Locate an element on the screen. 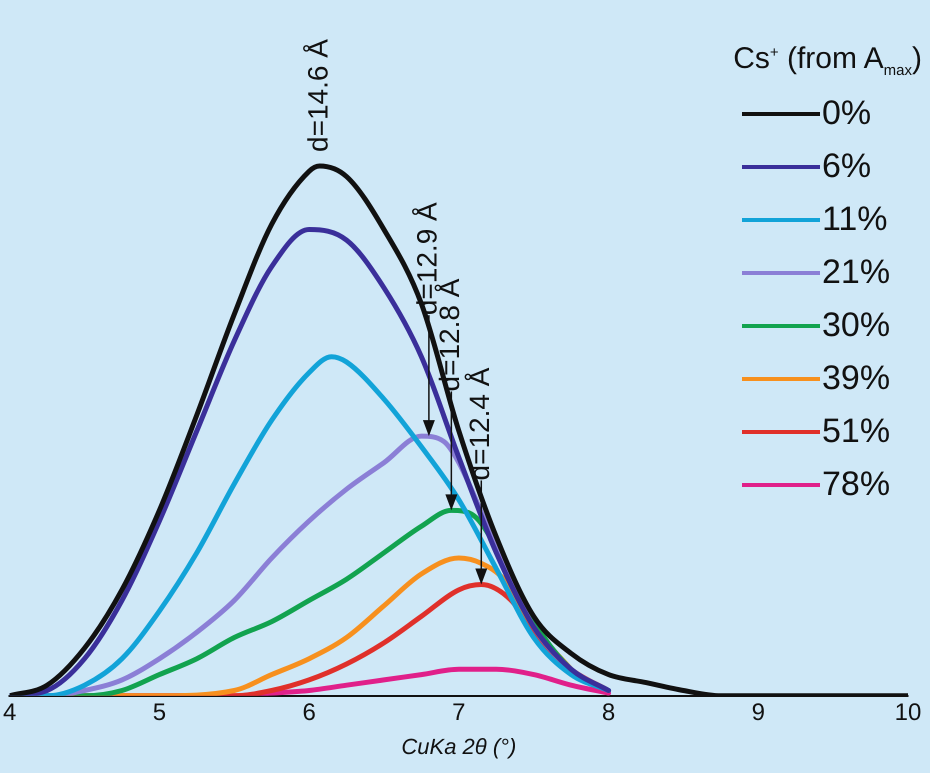  x-tick-label: 5 is located at coordinates (159, 712).